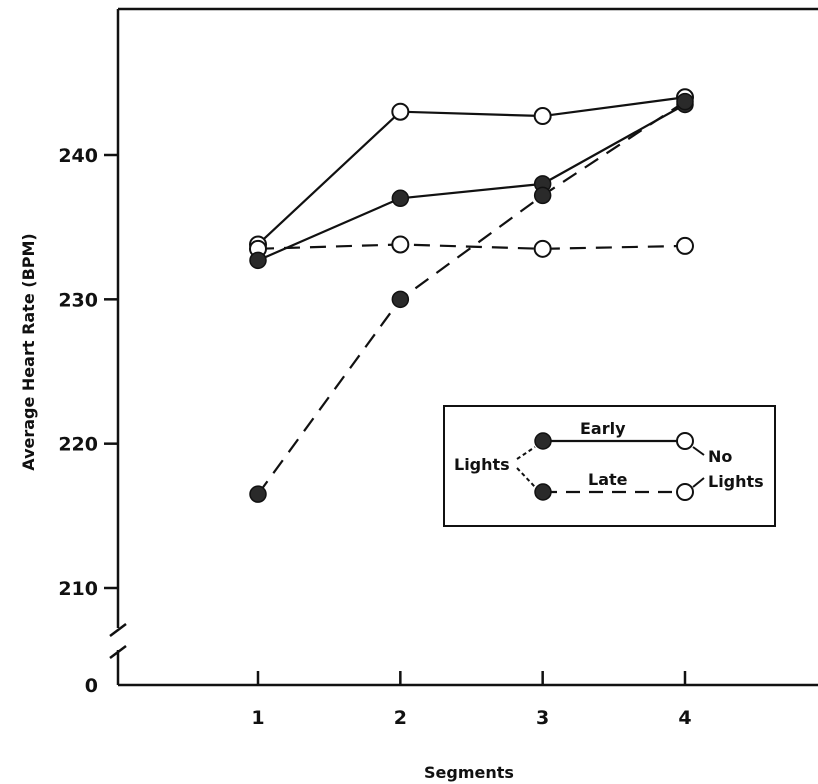  Describe the element at coordinates (78, 156) in the screenshot. I see `y-tick-label-240: 240` at that location.